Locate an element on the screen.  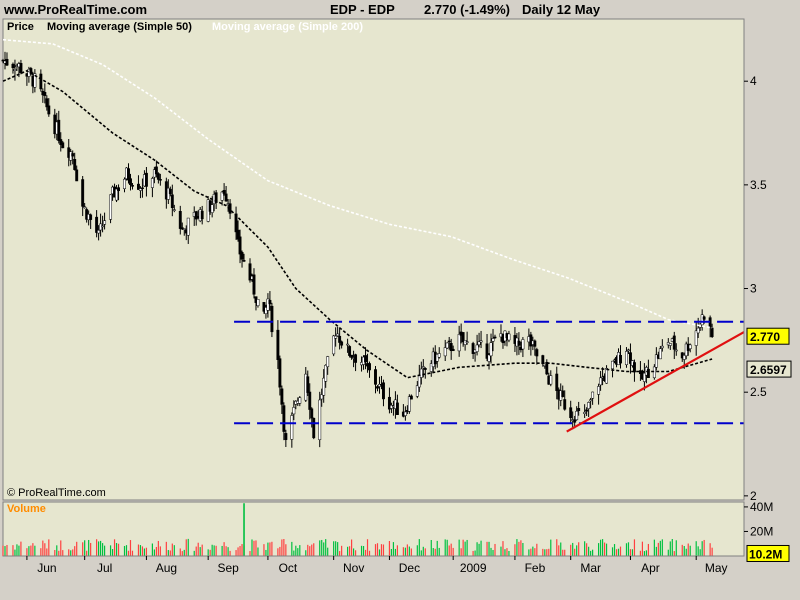
volume-tick-label: 20M is located at coordinates (761, 531).